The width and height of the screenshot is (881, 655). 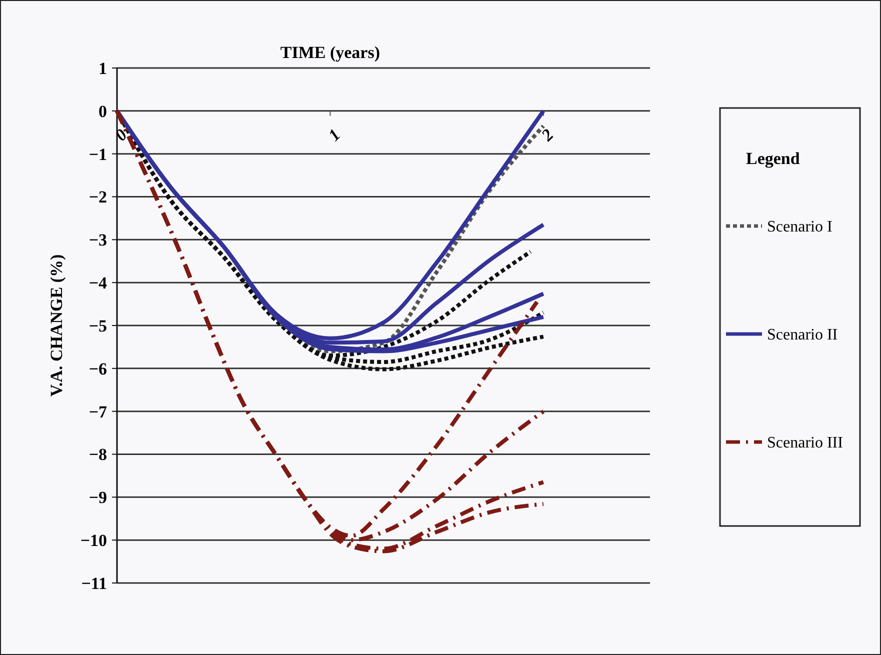 I want to click on legend-label: Scenario I, so click(x=799, y=227).